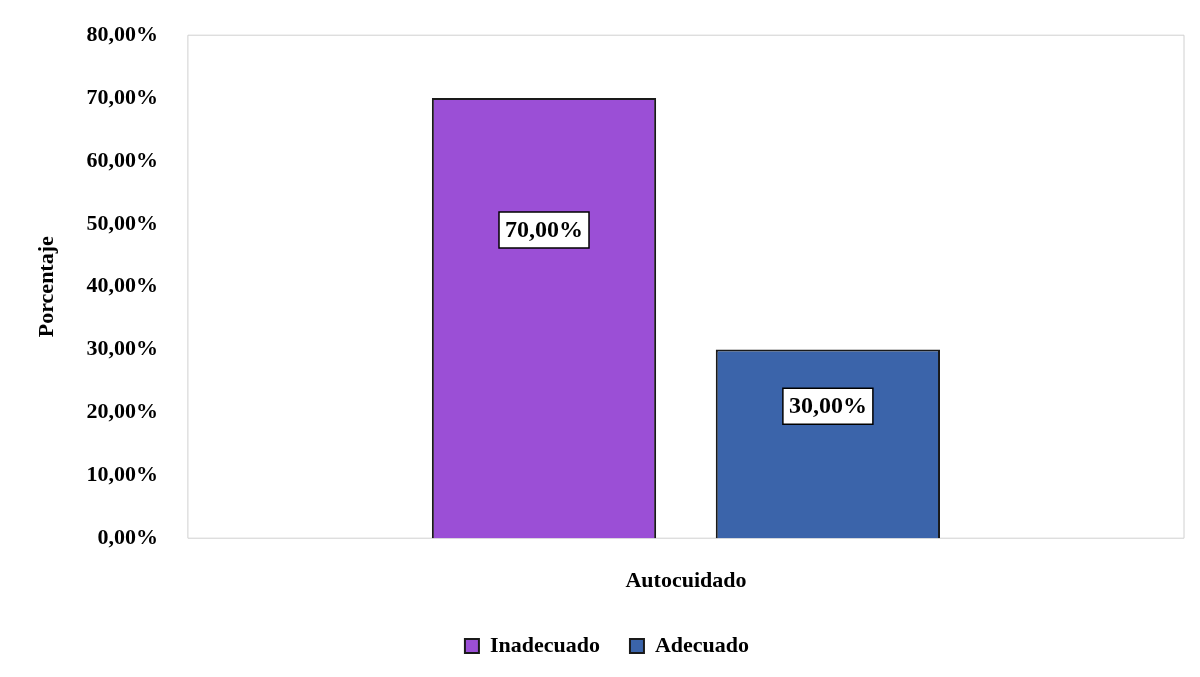 Image resolution: width=1200 pixels, height=677 pixels. Describe the element at coordinates (544, 644) in the screenshot. I see `legend-label: Inadecuado` at that location.